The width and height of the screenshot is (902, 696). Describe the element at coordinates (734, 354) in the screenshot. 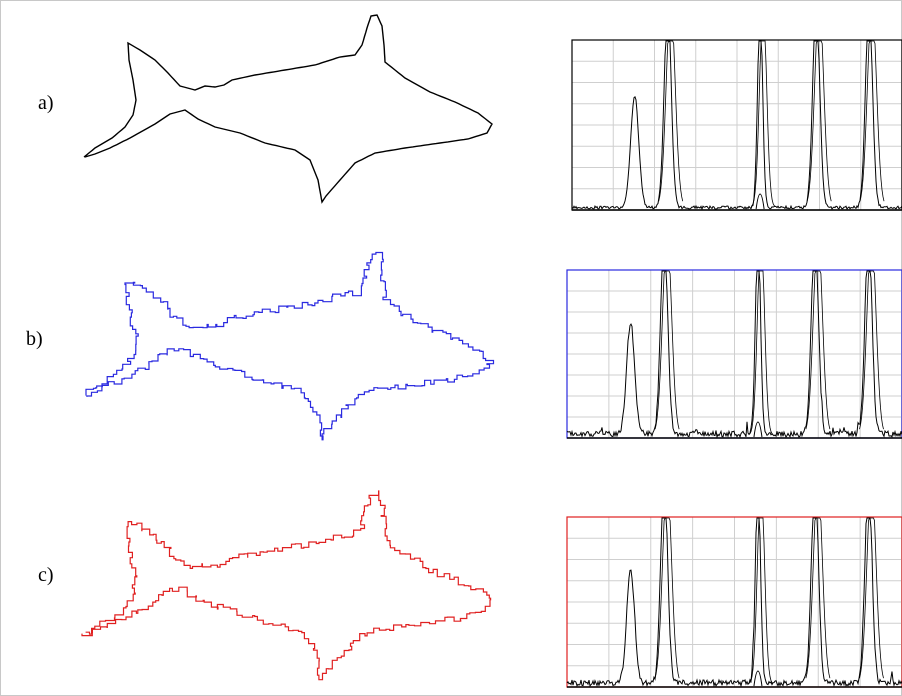

I see `spectrum-b-spectrum-line` at that location.